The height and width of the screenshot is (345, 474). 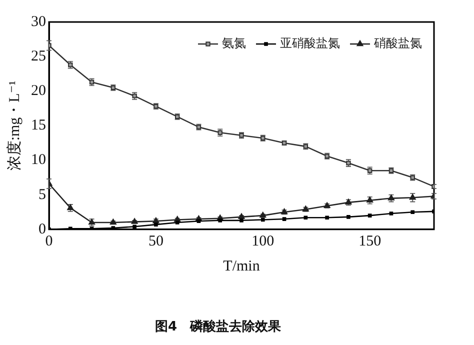 I want to click on x-tick-label: 150, so click(x=370, y=241).